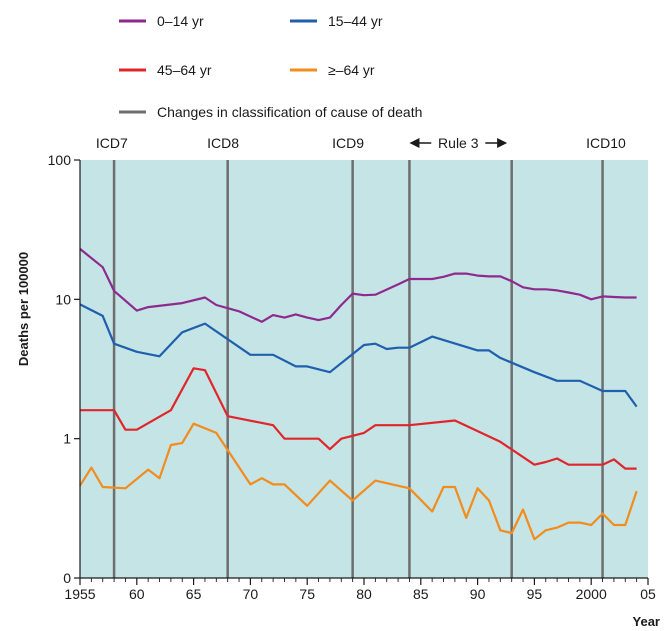 The width and height of the screenshot is (664, 631). What do you see at coordinates (606, 143) in the screenshot?
I see `icd-label-icd10: ICD10` at bounding box center [606, 143].